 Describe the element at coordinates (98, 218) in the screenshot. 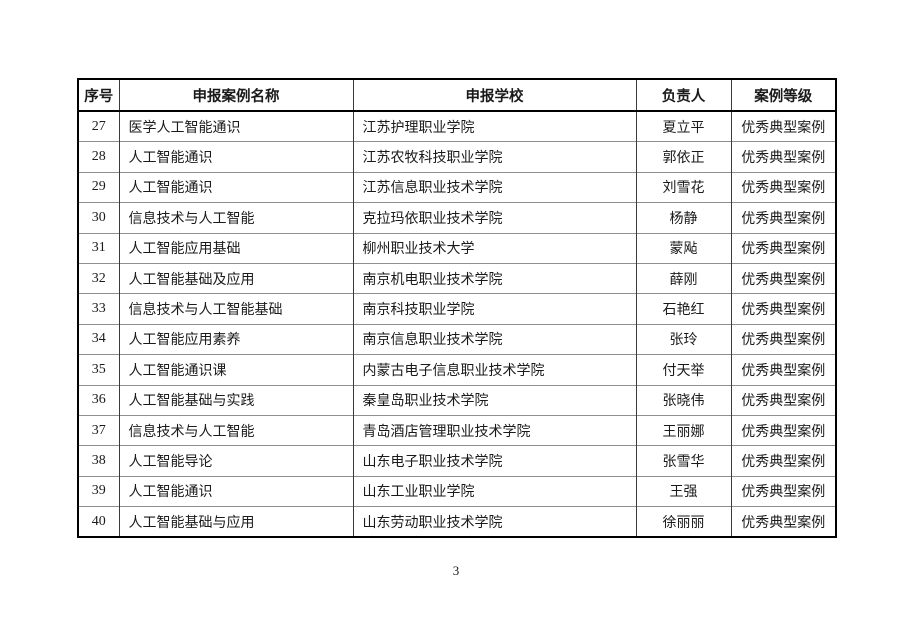

I see `cell-no: 30` at that location.